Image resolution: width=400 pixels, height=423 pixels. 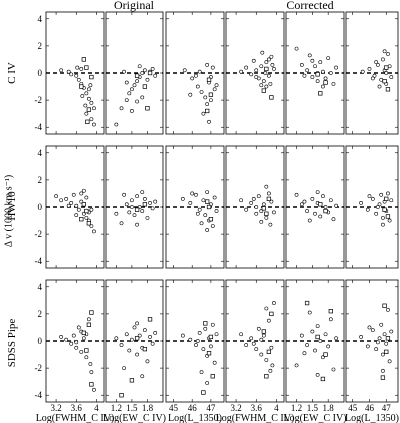 What do you see at coordinates (116, 408) in the screenshot?
I see `x-tick-label: 1.2` at bounding box center [116, 408].